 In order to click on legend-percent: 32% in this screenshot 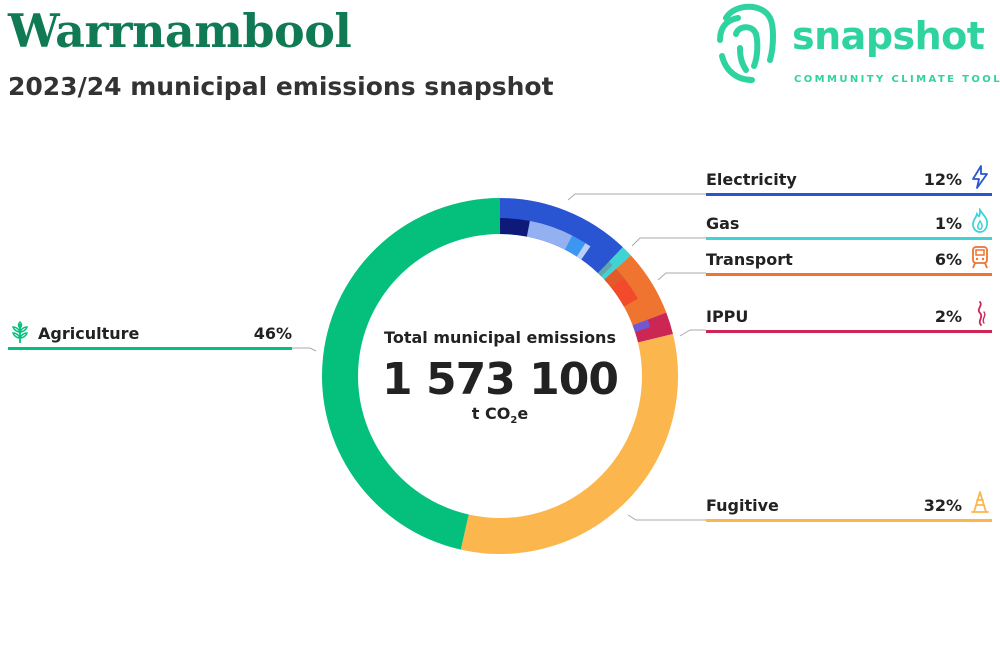, I will do `click(942, 505)`.